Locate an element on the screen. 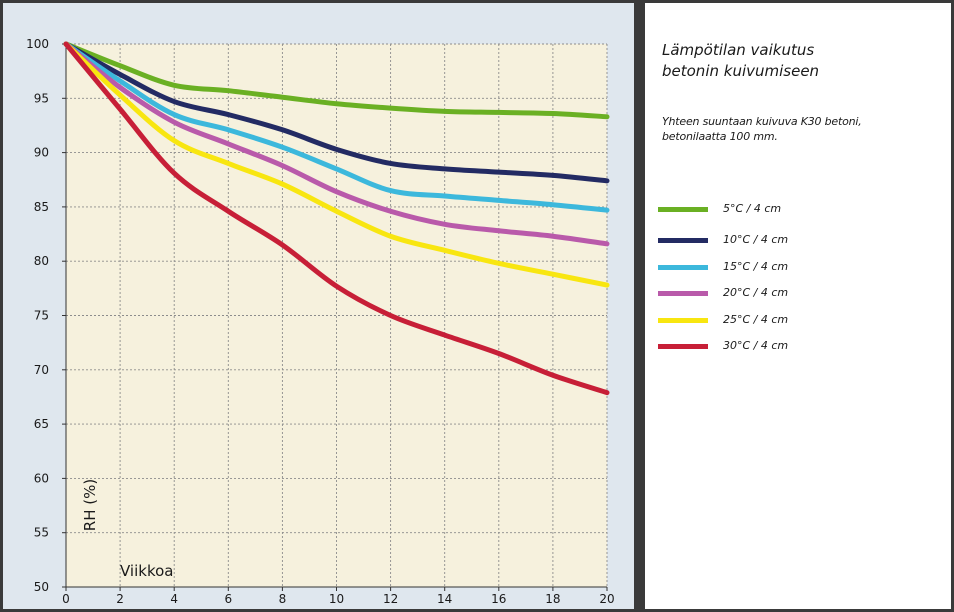 The width and height of the screenshot is (954, 612). legend-item: 15°C / 4 cm is located at coordinates (788, 268).